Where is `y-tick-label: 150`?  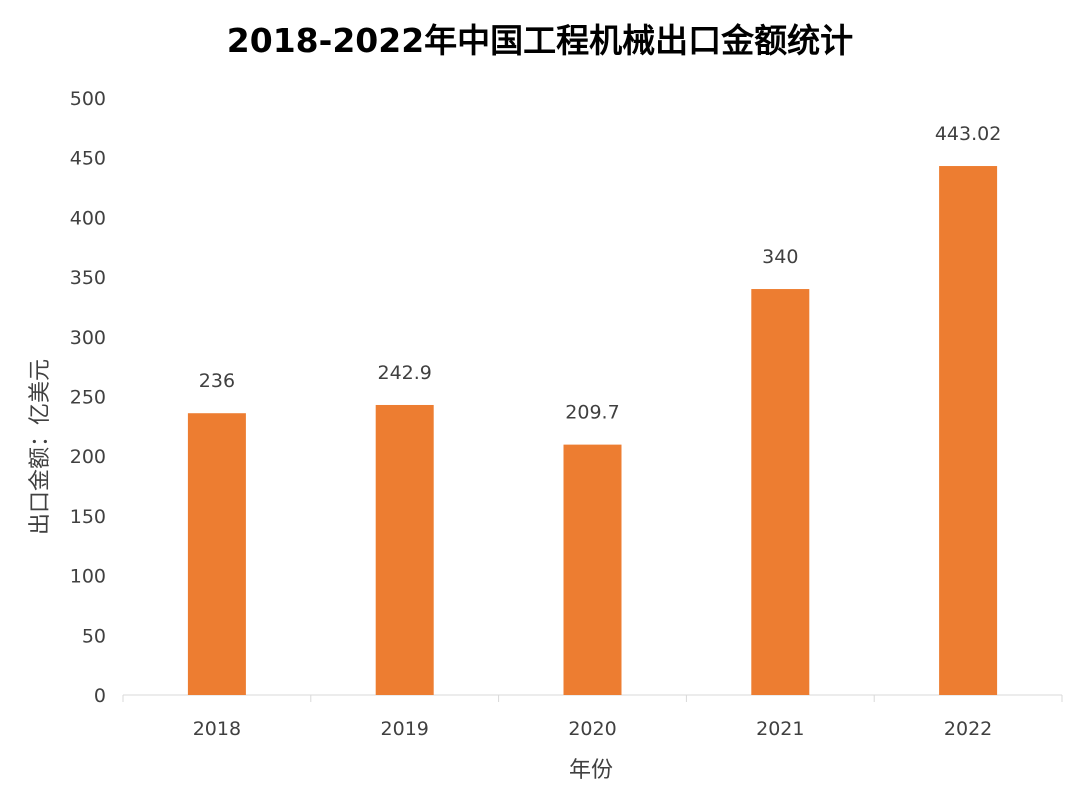 y-tick-label: 150 is located at coordinates (88, 517).